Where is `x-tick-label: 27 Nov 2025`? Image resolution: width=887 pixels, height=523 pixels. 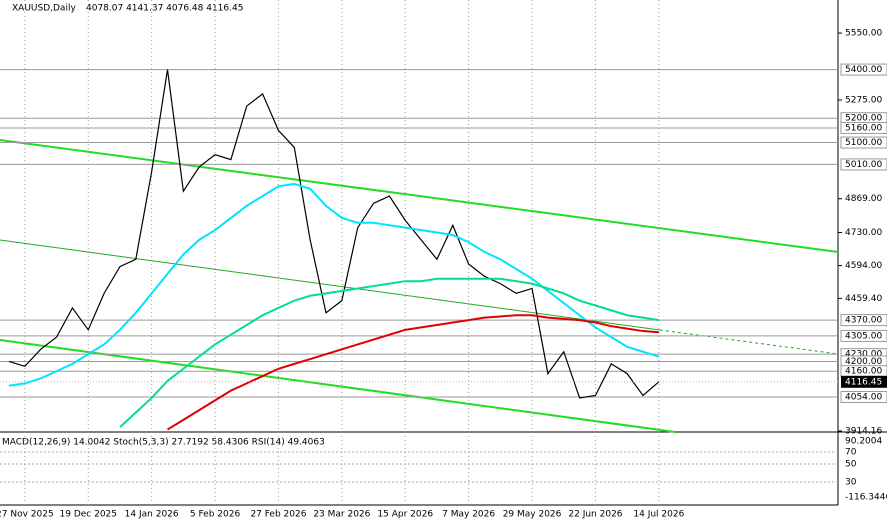 x-tick-label: 27 Nov 2025 is located at coordinates (27, 515).